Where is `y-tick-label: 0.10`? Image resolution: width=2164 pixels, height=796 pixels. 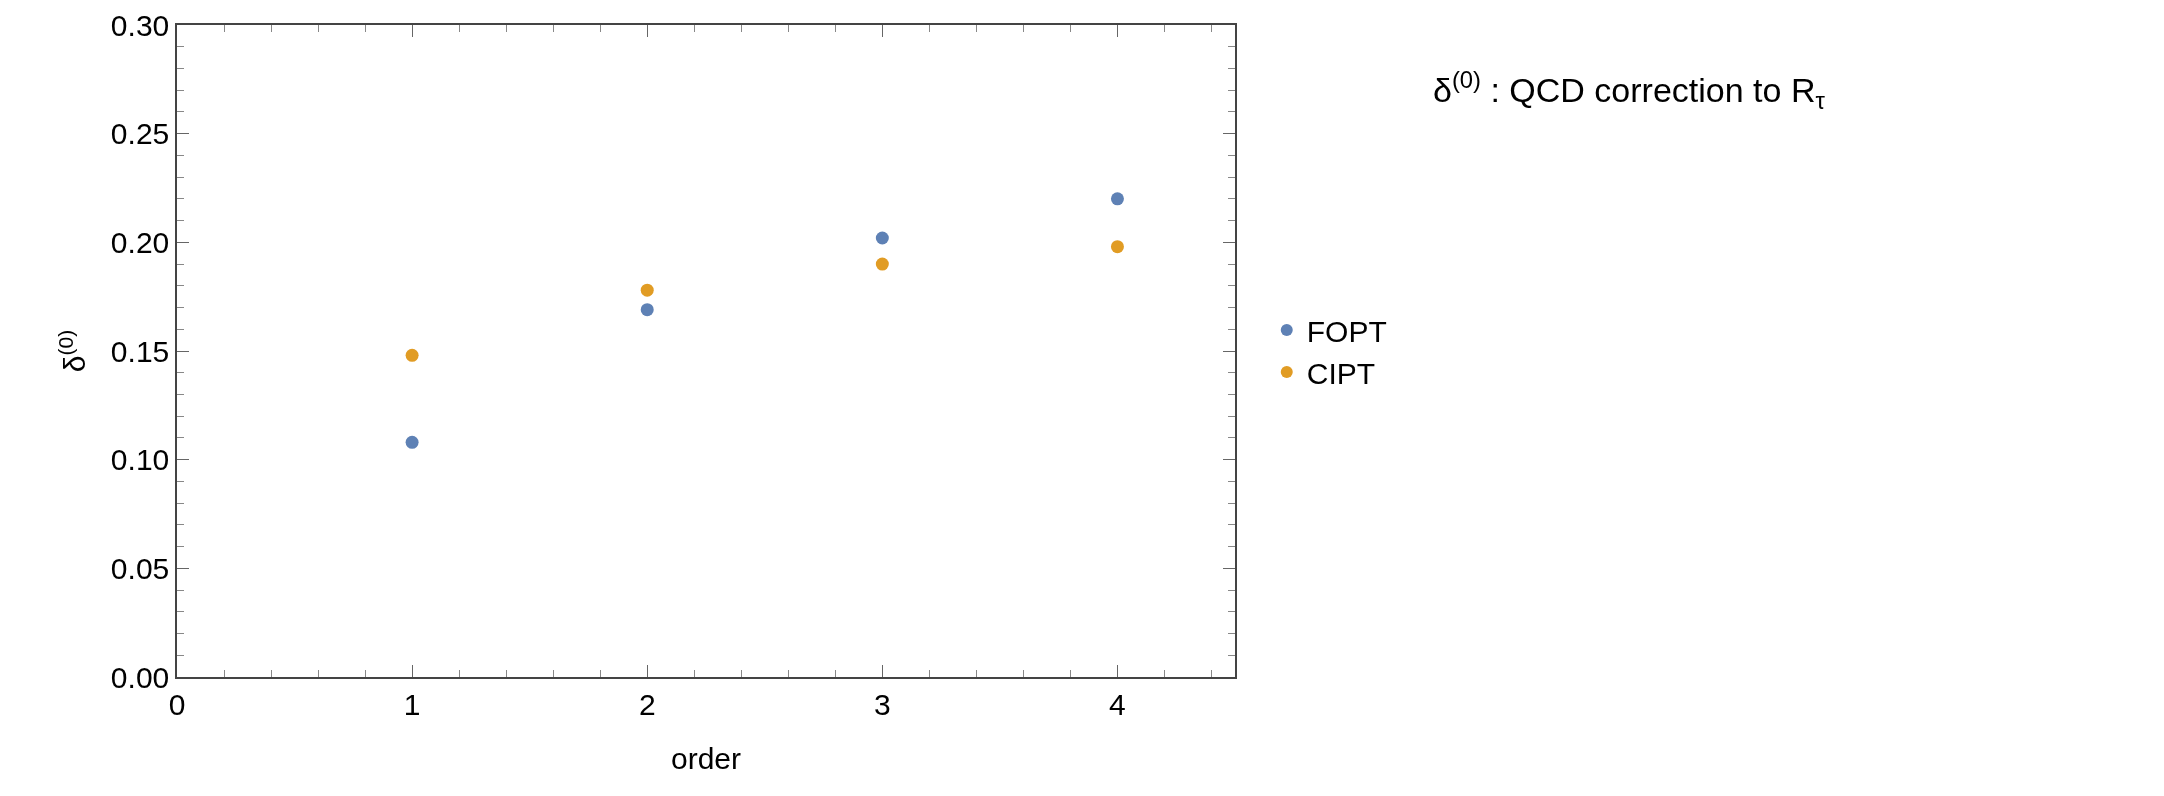 y-tick-label: 0.10 is located at coordinates (140, 460).